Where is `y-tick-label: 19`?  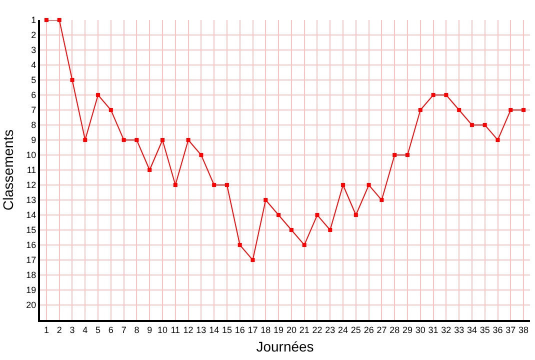 y-tick-label: 19 is located at coordinates (31, 290).